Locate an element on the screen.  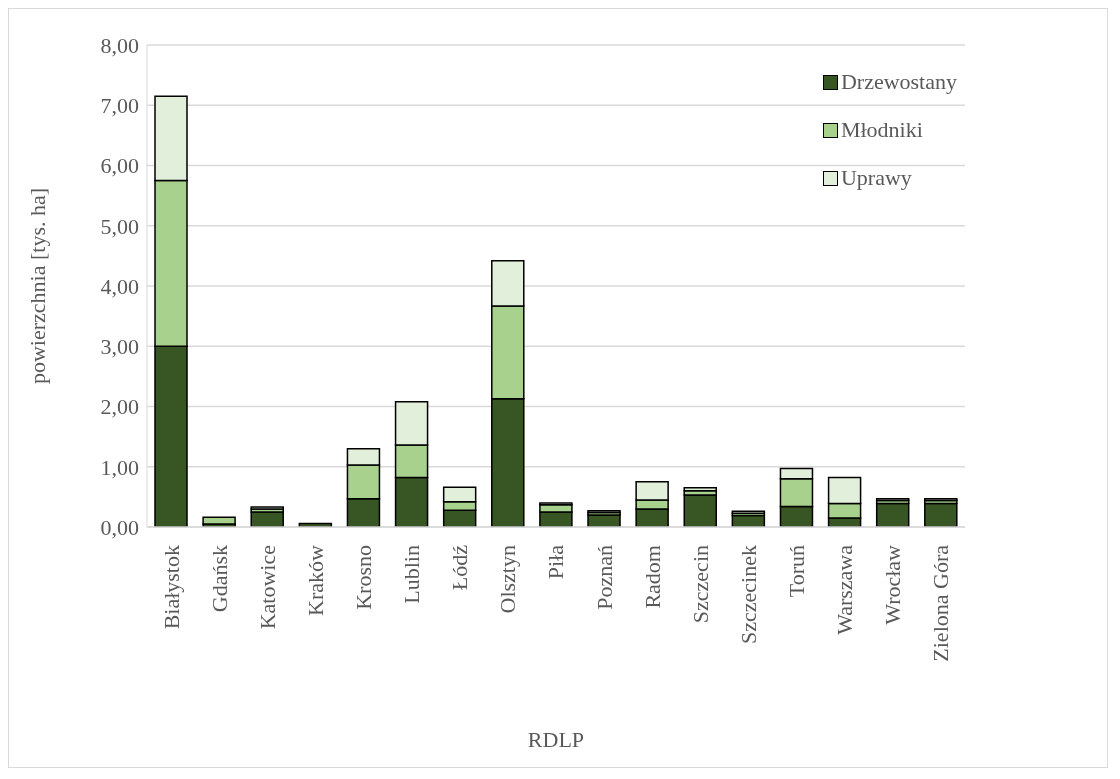
x-tick-label: Gdańsk is located at coordinates (219, 579).